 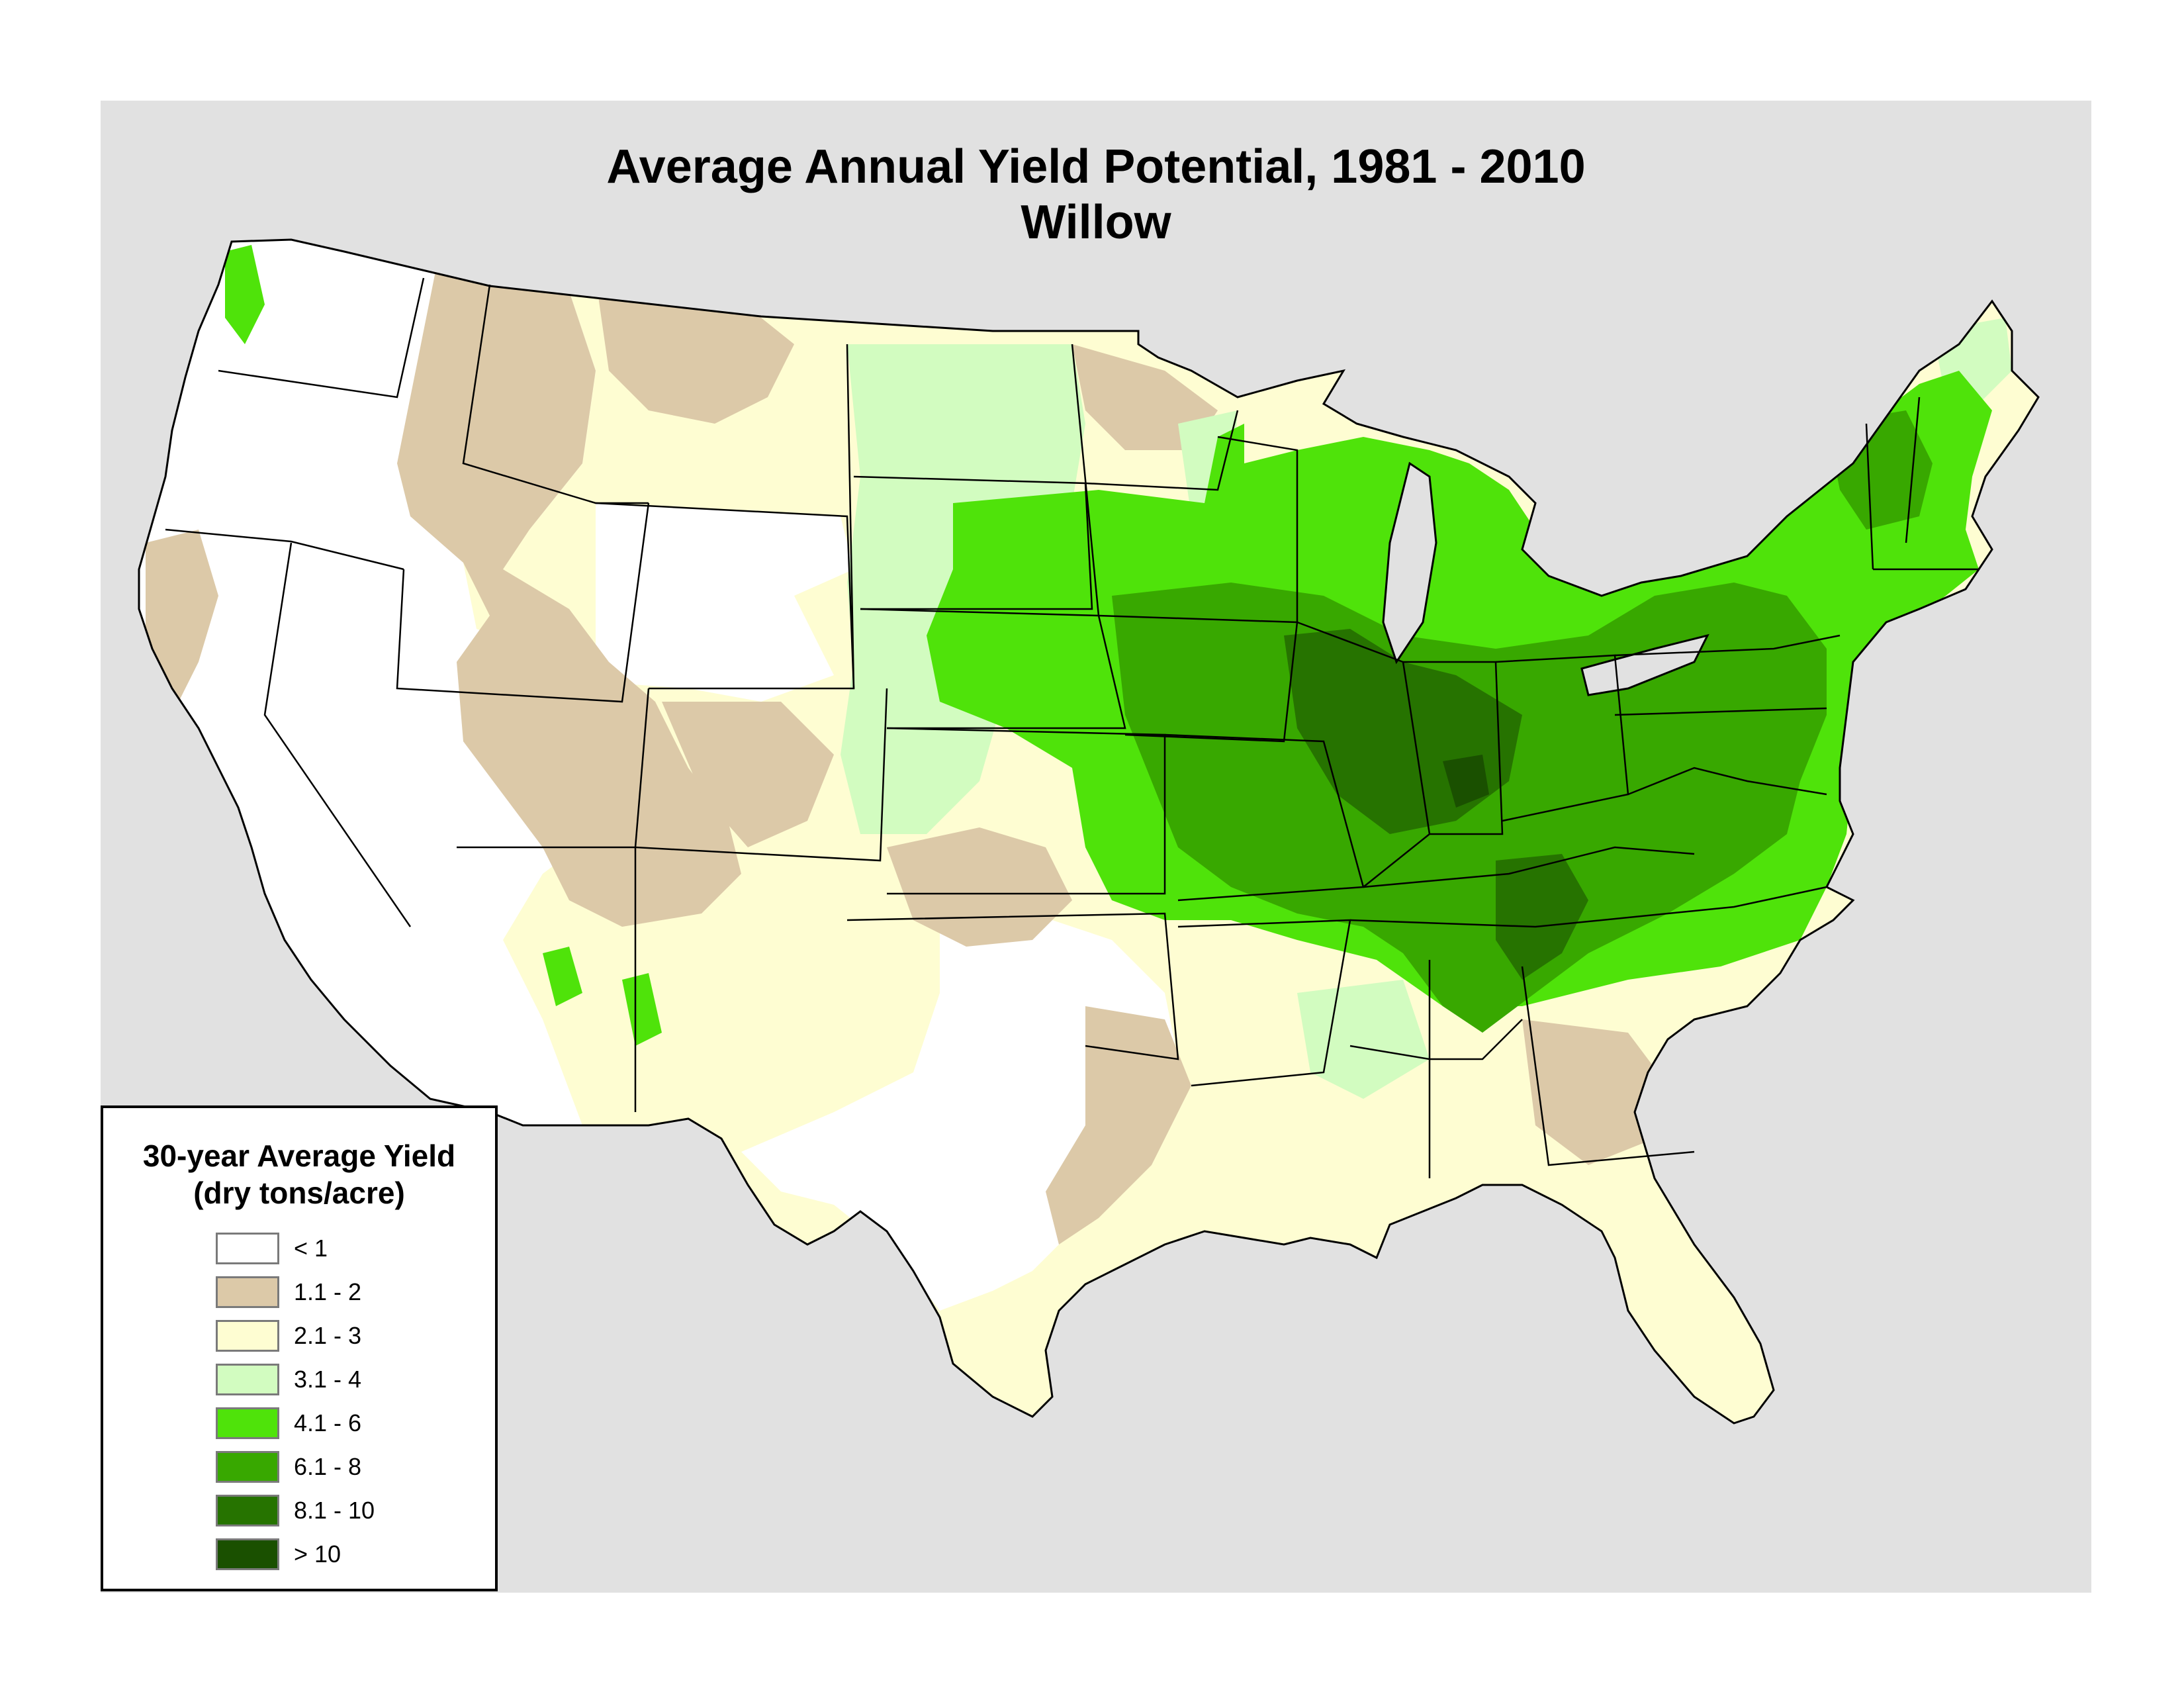 I want to click on boundary-al-ga, so click(x=1608, y=1066).